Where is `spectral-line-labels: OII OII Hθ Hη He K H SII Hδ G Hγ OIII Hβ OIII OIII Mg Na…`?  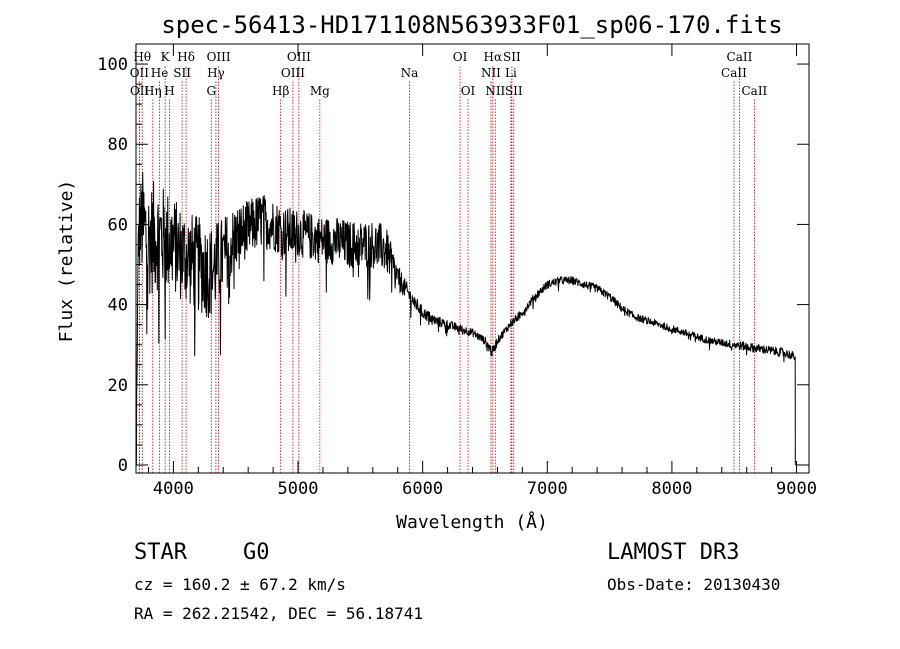
spectral-line-labels: OII OII Hθ Hη He K H SII Hδ G Hγ OIII Hβ OIII OIII Mg Na… is located at coordinates (449, 74).